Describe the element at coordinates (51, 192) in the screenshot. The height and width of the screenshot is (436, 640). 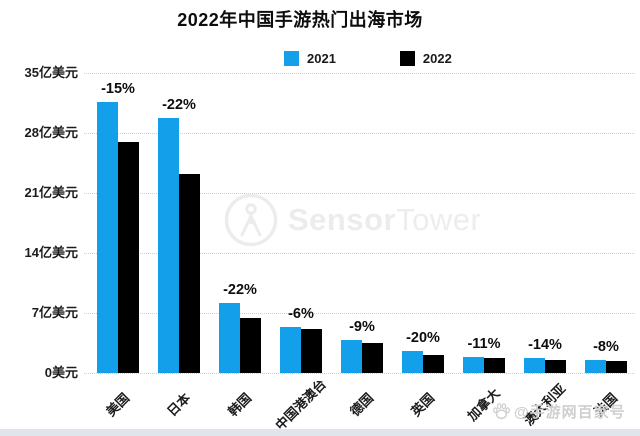
I see `y-tick-label: 21亿美元` at that location.